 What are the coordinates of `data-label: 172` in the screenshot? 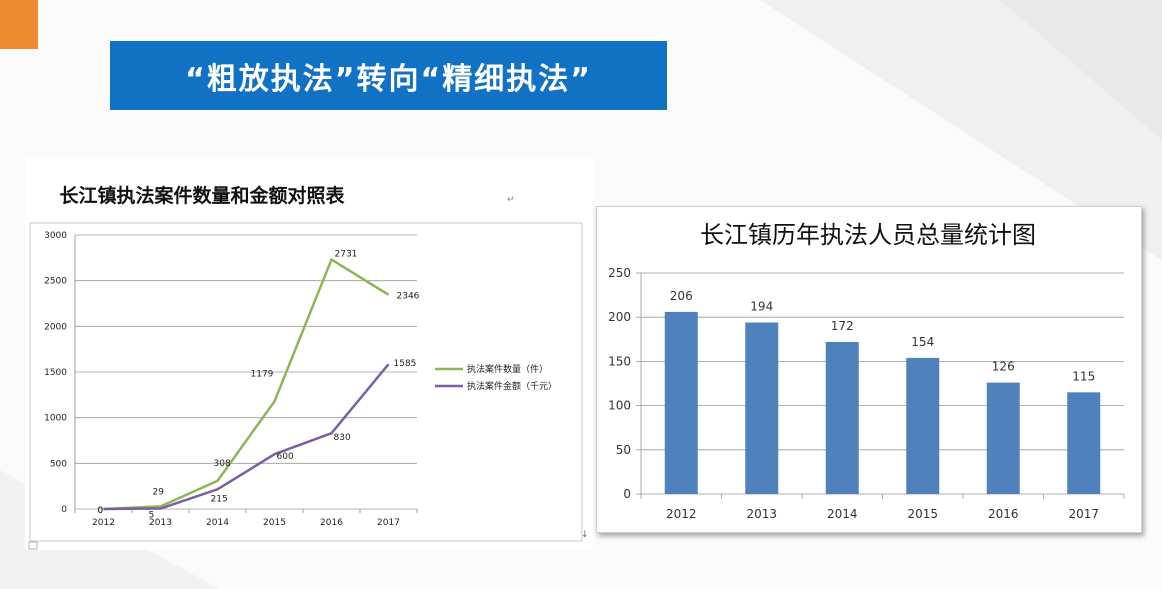 It's located at (842, 326).